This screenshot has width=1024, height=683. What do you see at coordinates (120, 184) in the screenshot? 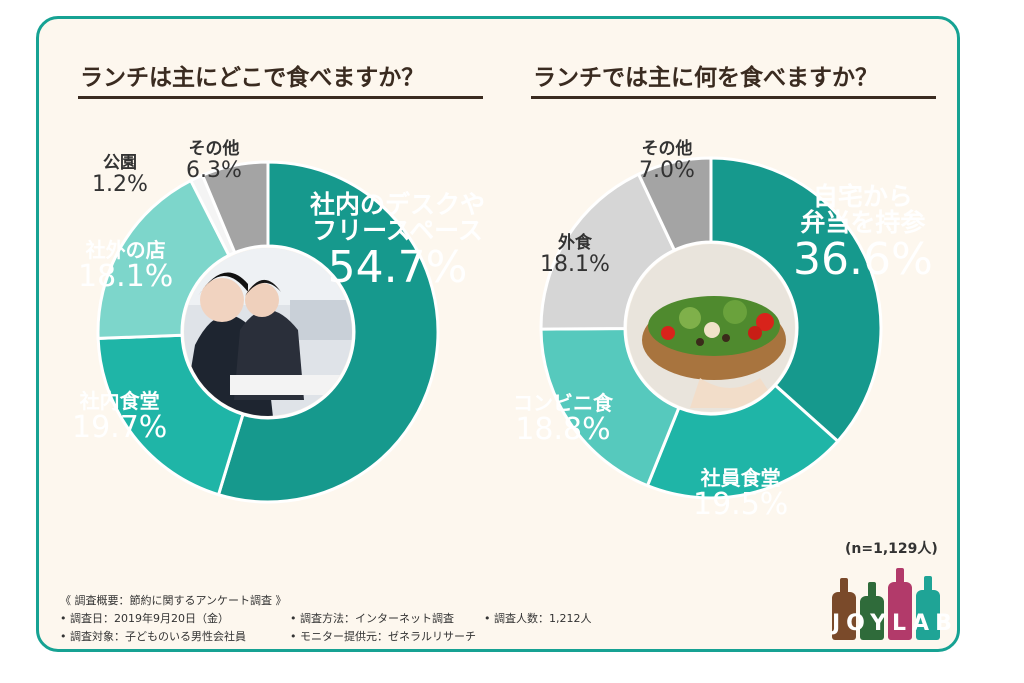
I see `park-value: 1.2%` at bounding box center [120, 184].